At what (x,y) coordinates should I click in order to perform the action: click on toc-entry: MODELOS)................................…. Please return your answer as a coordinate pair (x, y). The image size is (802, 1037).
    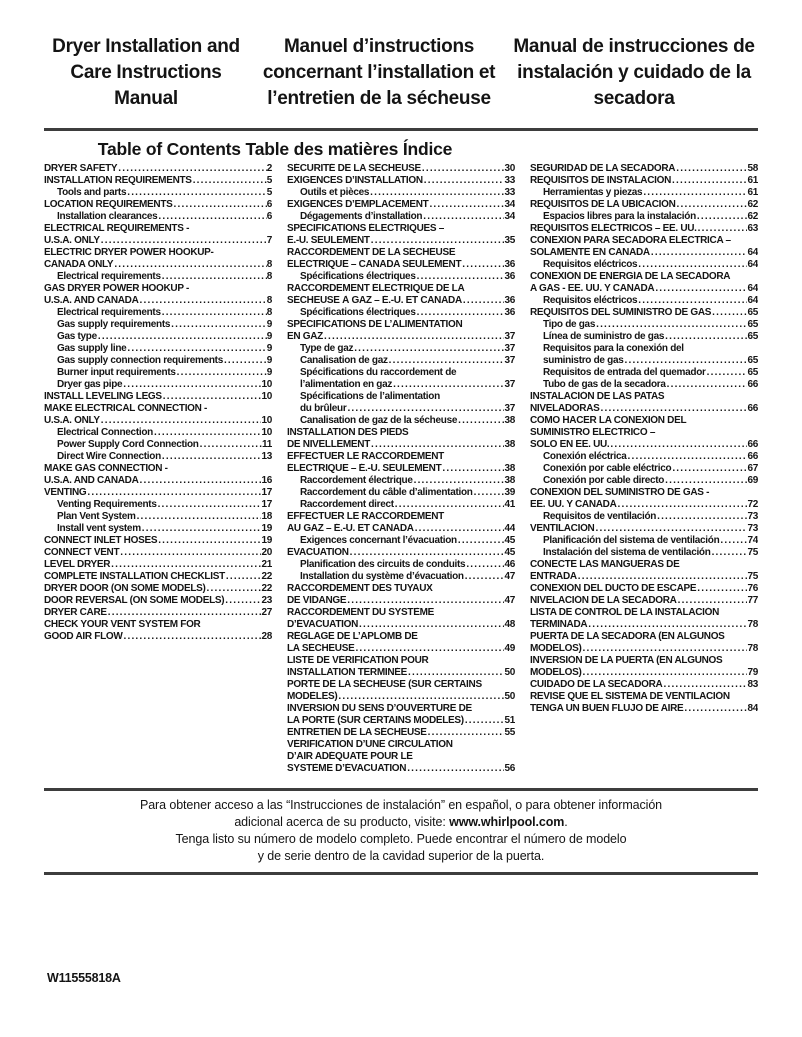
    Looking at the image, I should click on (644, 673).